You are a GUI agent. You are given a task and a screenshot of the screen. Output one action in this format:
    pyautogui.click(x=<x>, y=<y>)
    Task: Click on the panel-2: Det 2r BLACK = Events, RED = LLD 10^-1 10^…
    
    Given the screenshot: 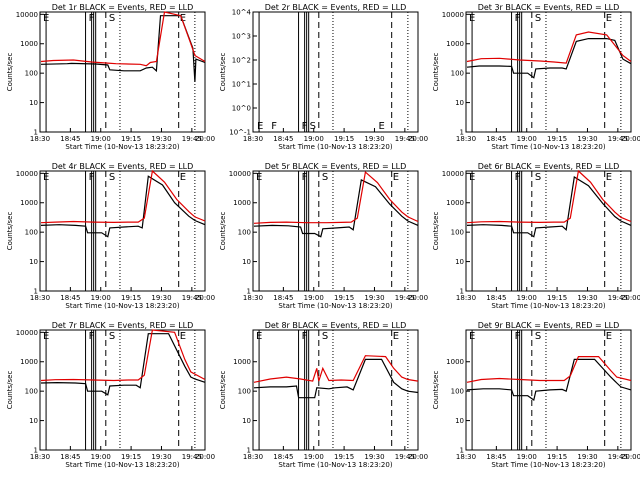 What is the action you would take?
    pyautogui.click(x=323, y=77)
    